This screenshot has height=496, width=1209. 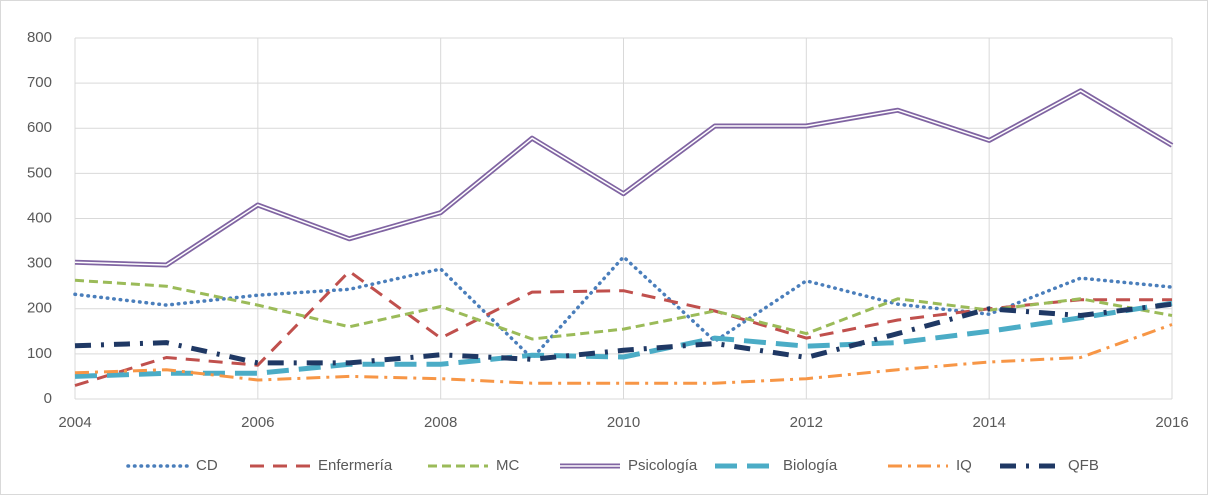 What do you see at coordinates (39, 263) in the screenshot?
I see `y-tick-label: 300` at bounding box center [39, 263].